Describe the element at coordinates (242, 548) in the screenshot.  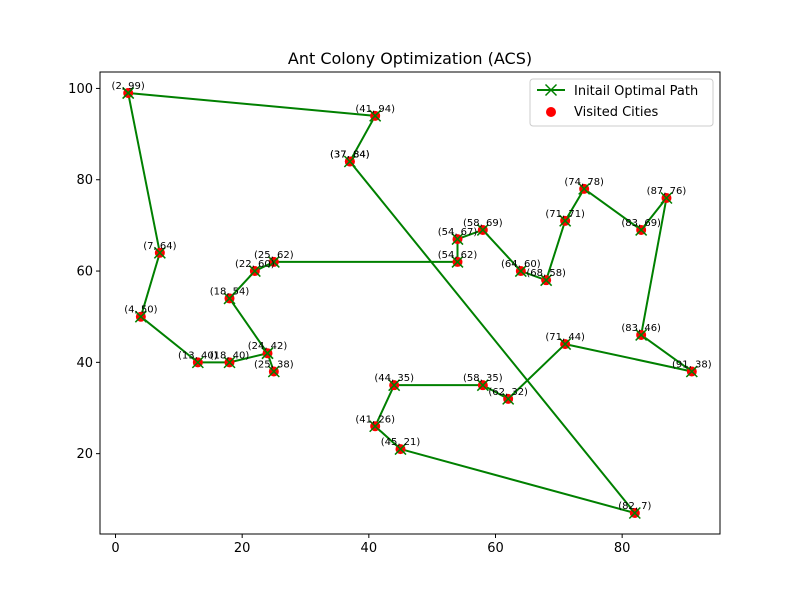
I see `x-tick-label: 20` at that location.